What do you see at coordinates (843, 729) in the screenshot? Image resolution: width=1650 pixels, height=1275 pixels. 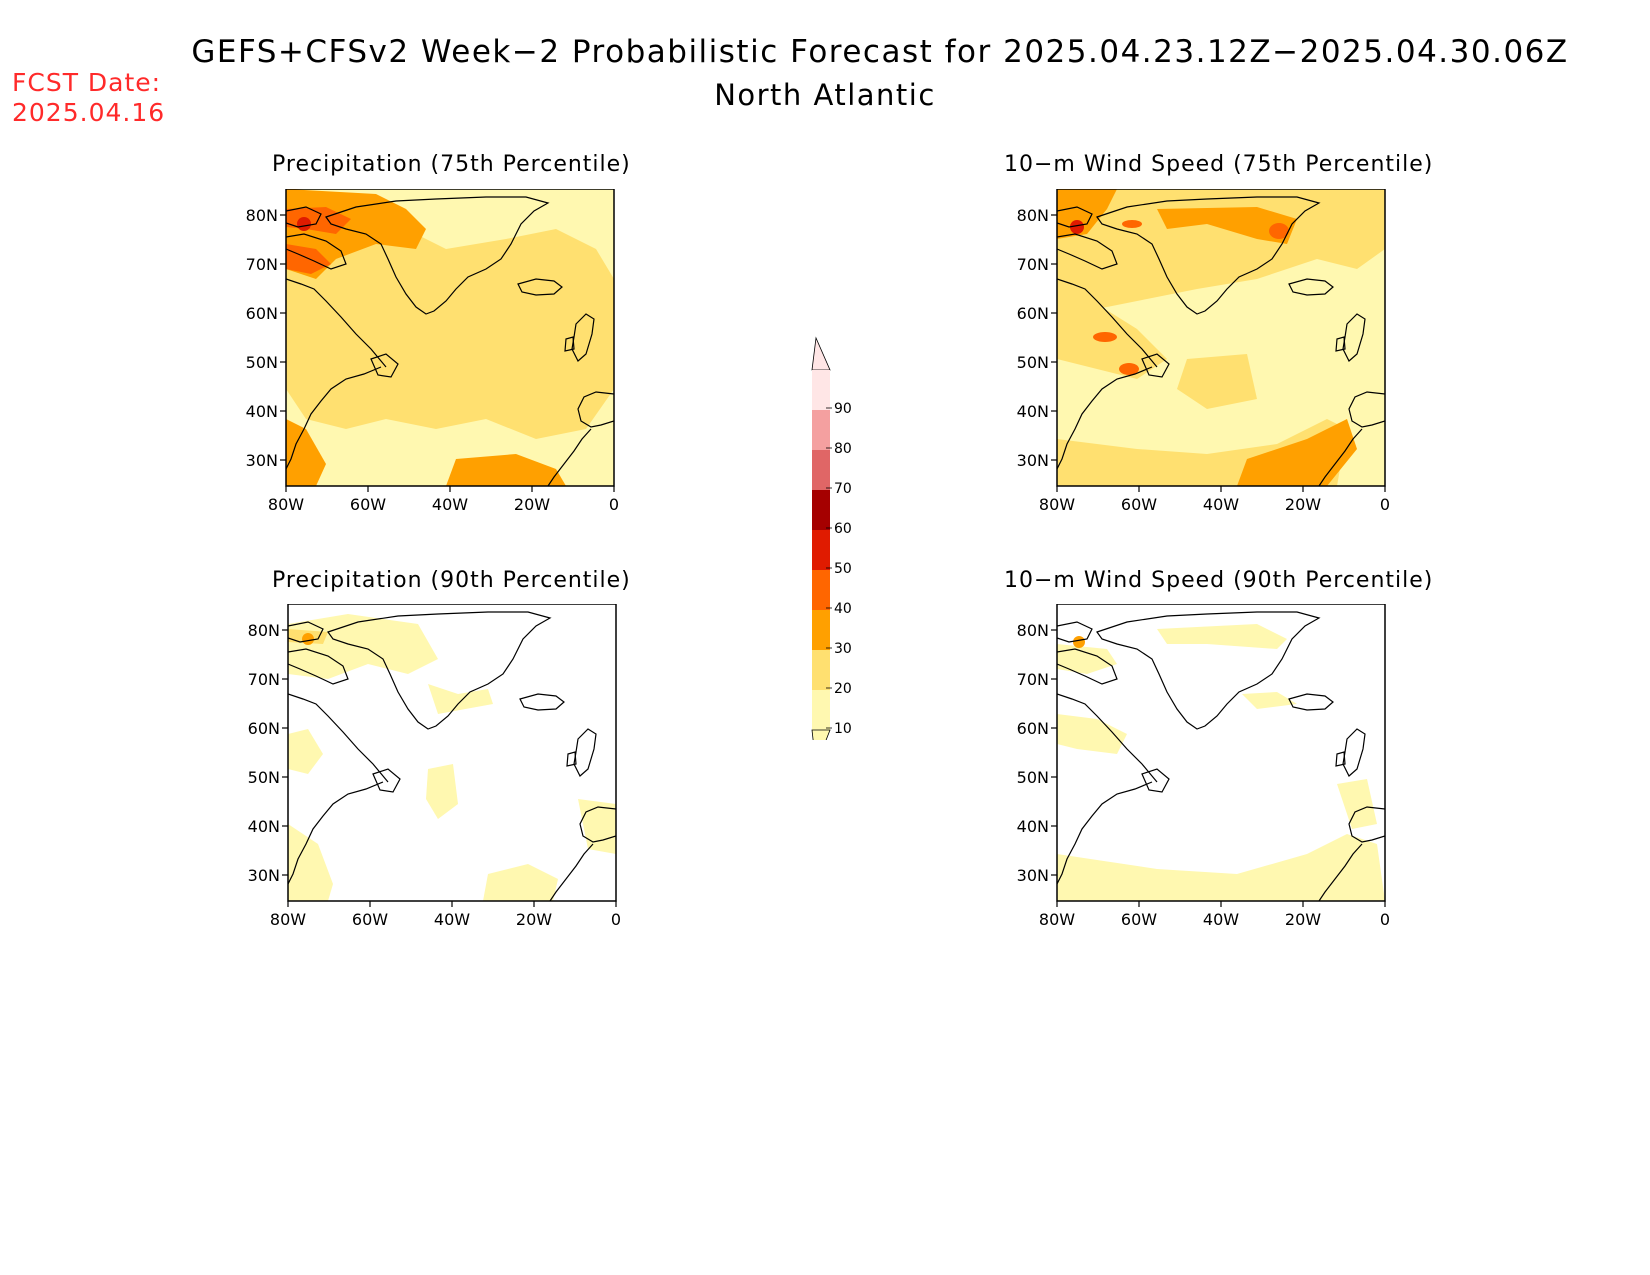 I see `colorbar-label: 10` at bounding box center [843, 729].